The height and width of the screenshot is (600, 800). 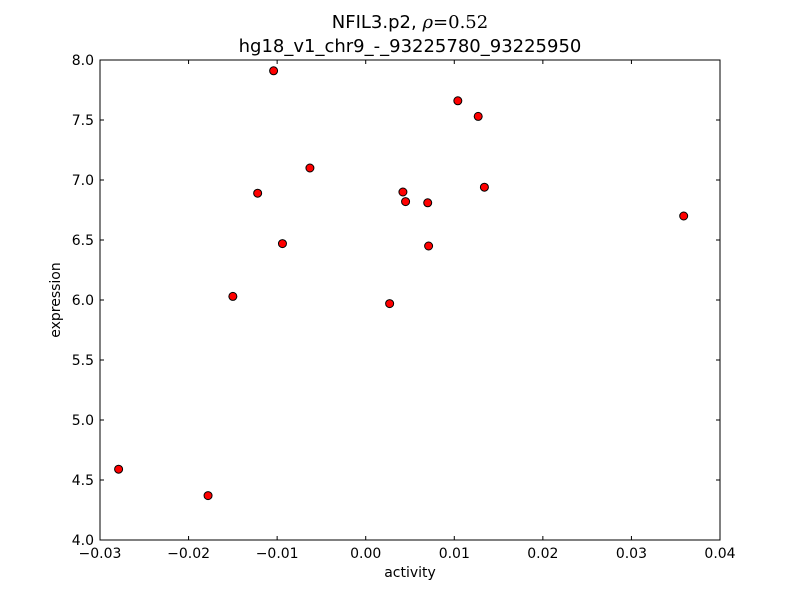 I want to click on chart-title-name: NFIL3.p2,, so click(x=374, y=22).